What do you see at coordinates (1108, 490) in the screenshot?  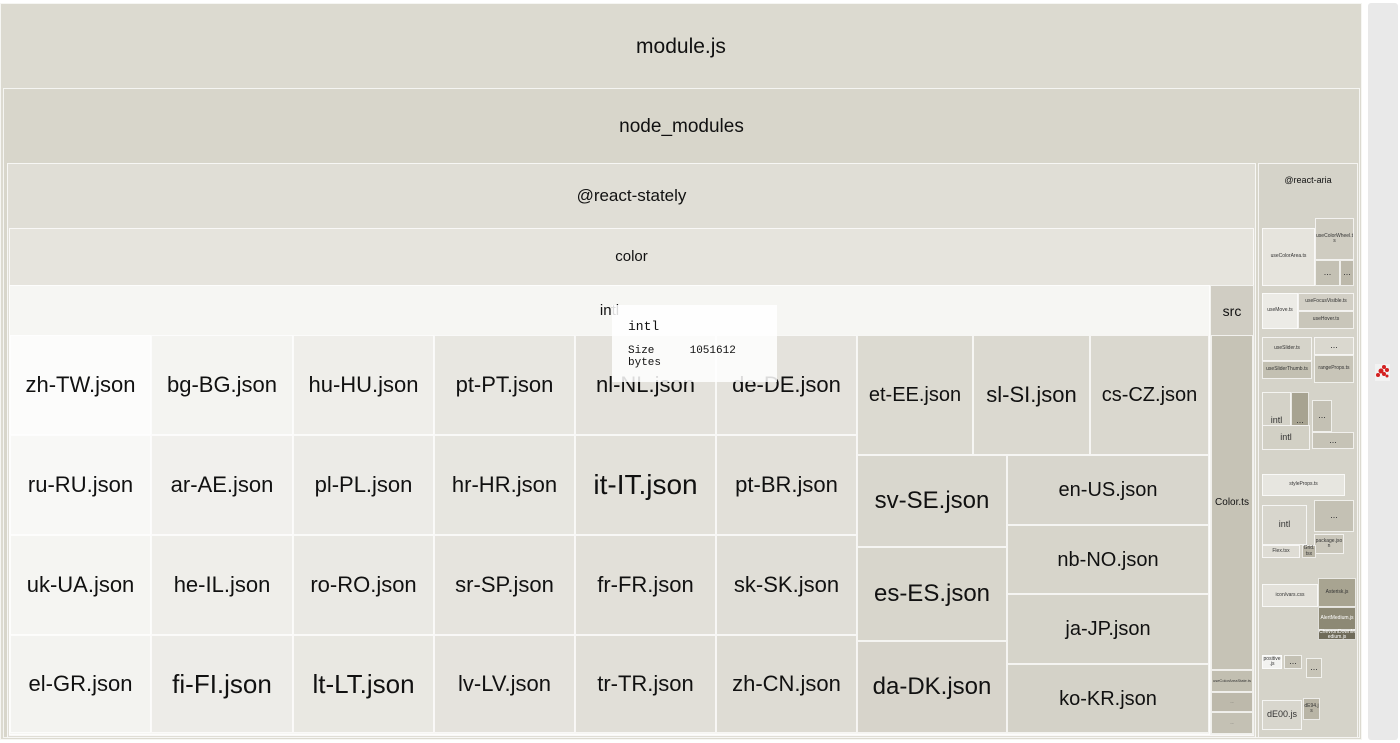 I see `file-en-US: en-US.json` at bounding box center [1108, 490].